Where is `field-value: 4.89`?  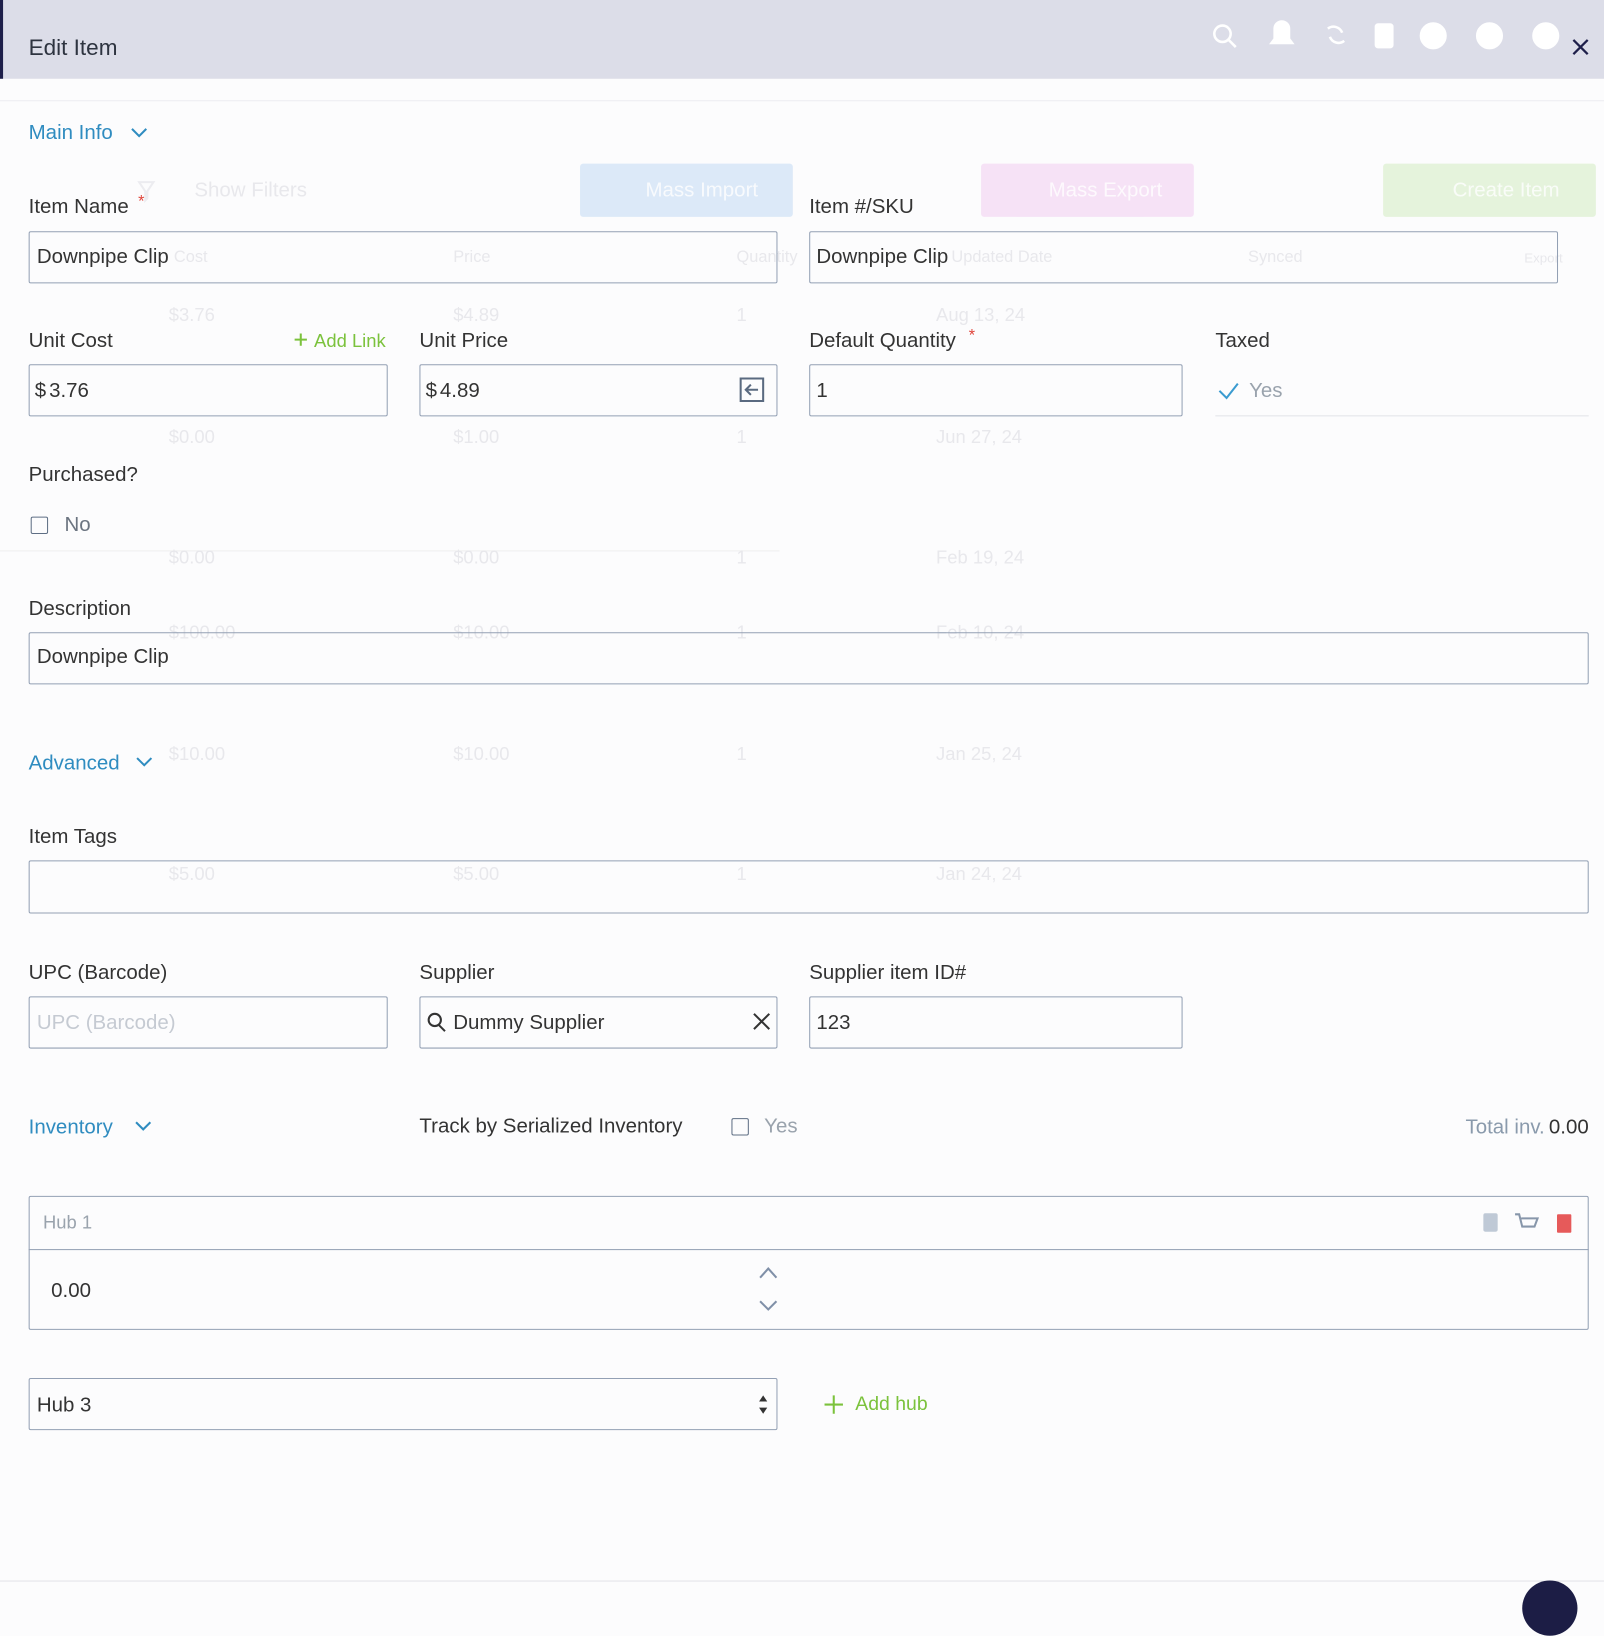
field-value: 4.89 is located at coordinates (459, 391).